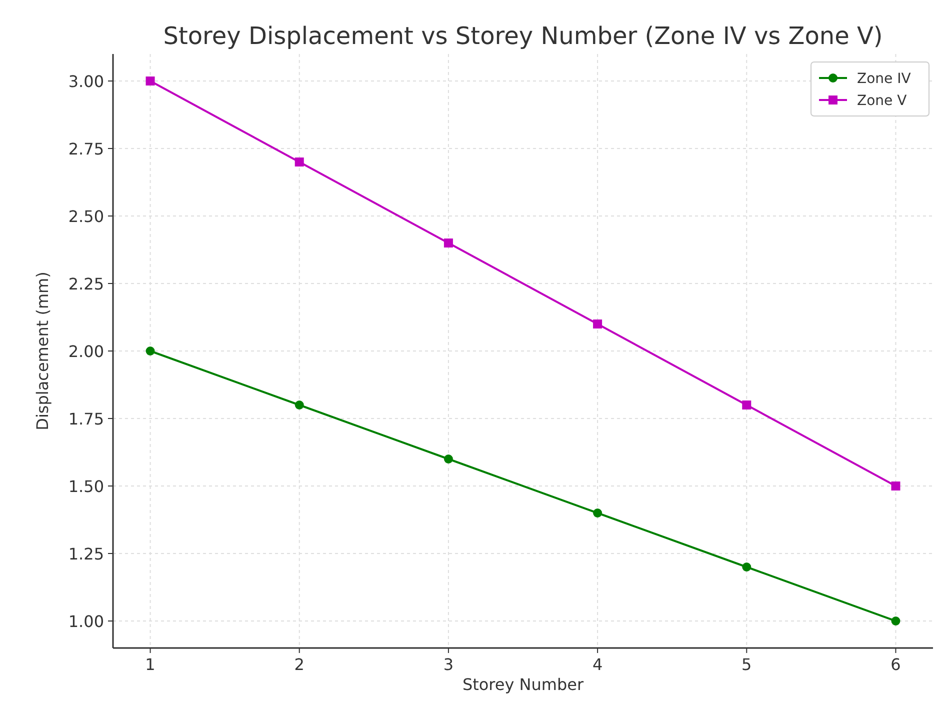  Describe the element at coordinates (895, 664) in the screenshot. I see `x-tick-label: 6` at that location.